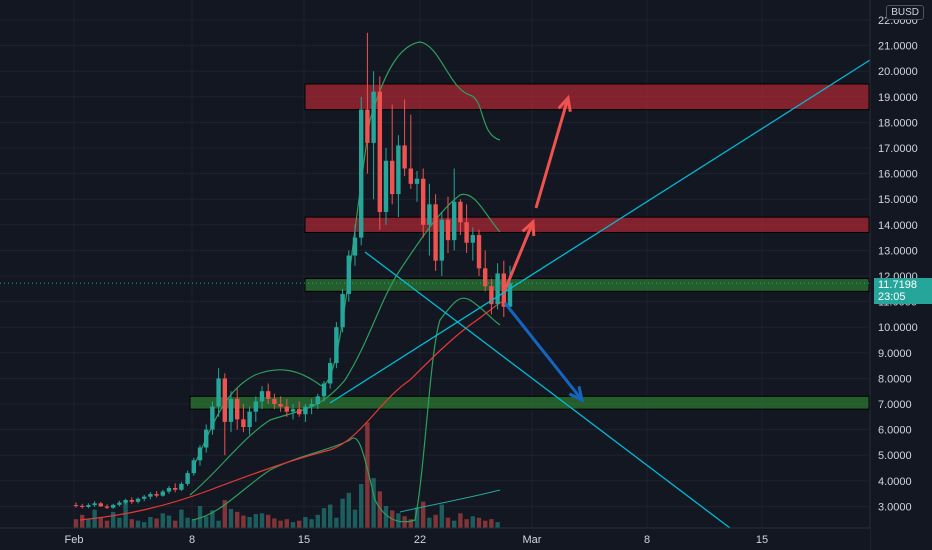  Describe the element at coordinates (897, 285) in the screenshot. I see `last-price-value: 11.7198` at that location.